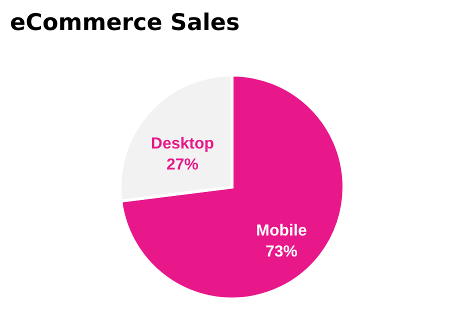  I want to click on slice-label: Mobile, so click(281, 231).